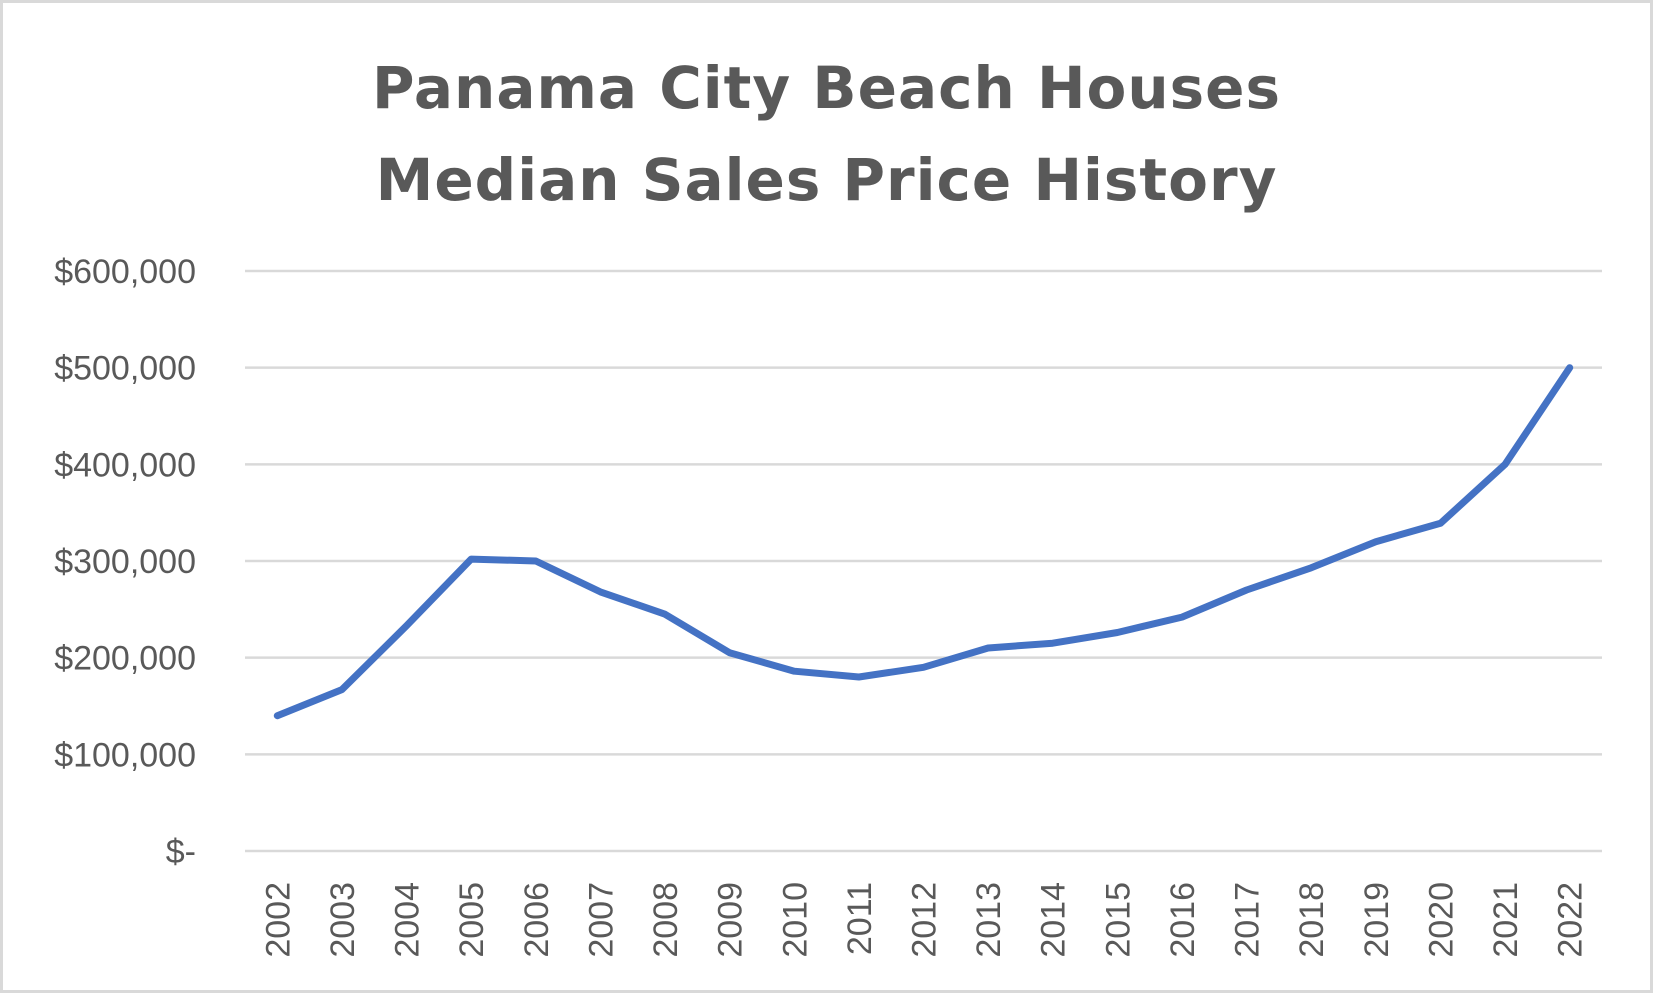  I want to click on x-tick-label: 2007, so click(601, 920).